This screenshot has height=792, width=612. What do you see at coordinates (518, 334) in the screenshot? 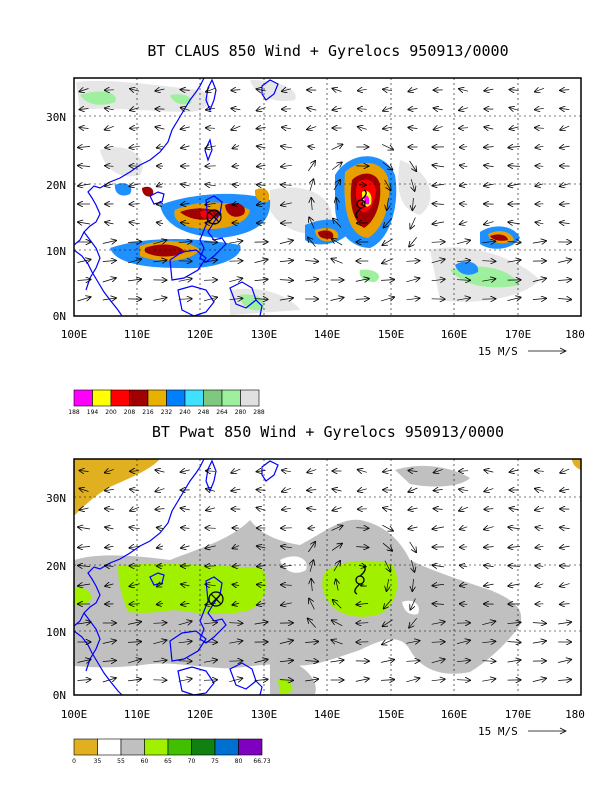
I see `claus-xtick-170: 170E` at bounding box center [518, 334].